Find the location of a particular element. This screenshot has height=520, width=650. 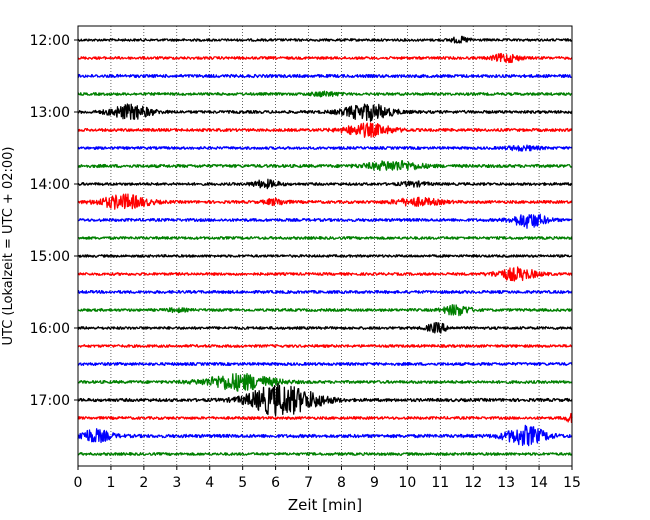

x-tick-label: 10 is located at coordinates (407, 483).